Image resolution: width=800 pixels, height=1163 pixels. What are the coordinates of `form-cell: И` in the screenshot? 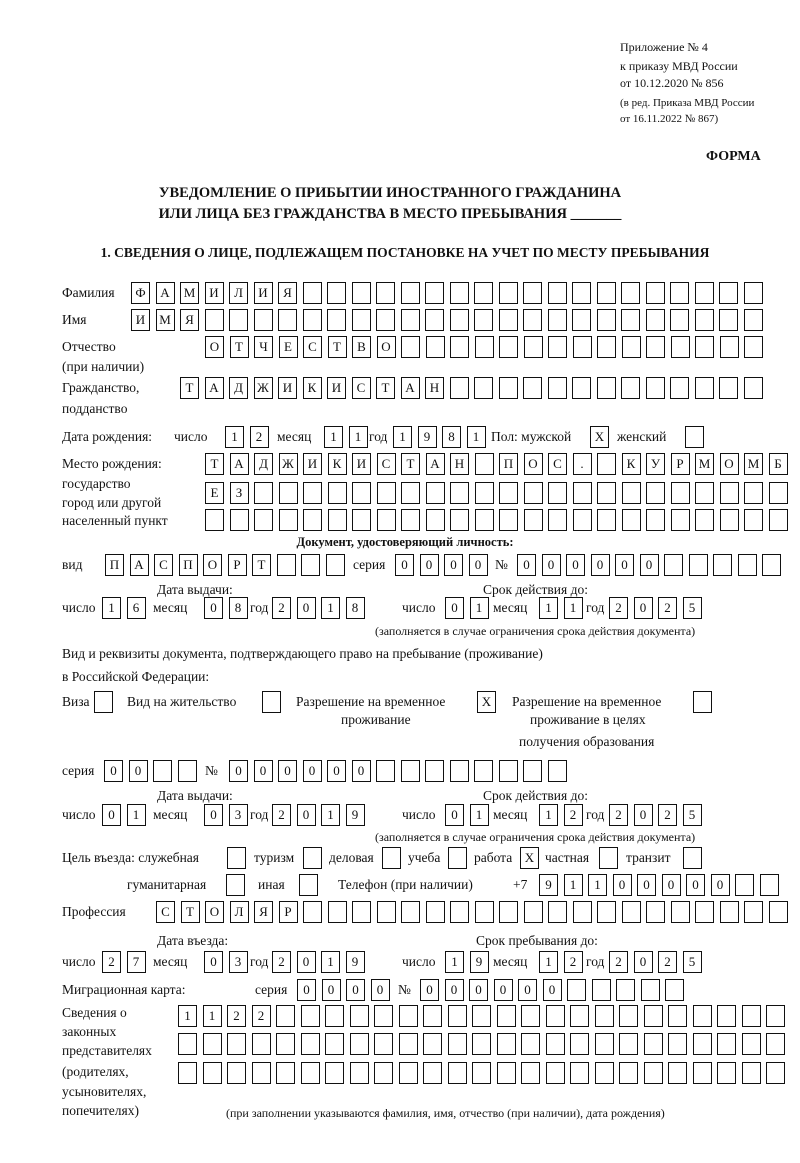 It's located at (214, 293).